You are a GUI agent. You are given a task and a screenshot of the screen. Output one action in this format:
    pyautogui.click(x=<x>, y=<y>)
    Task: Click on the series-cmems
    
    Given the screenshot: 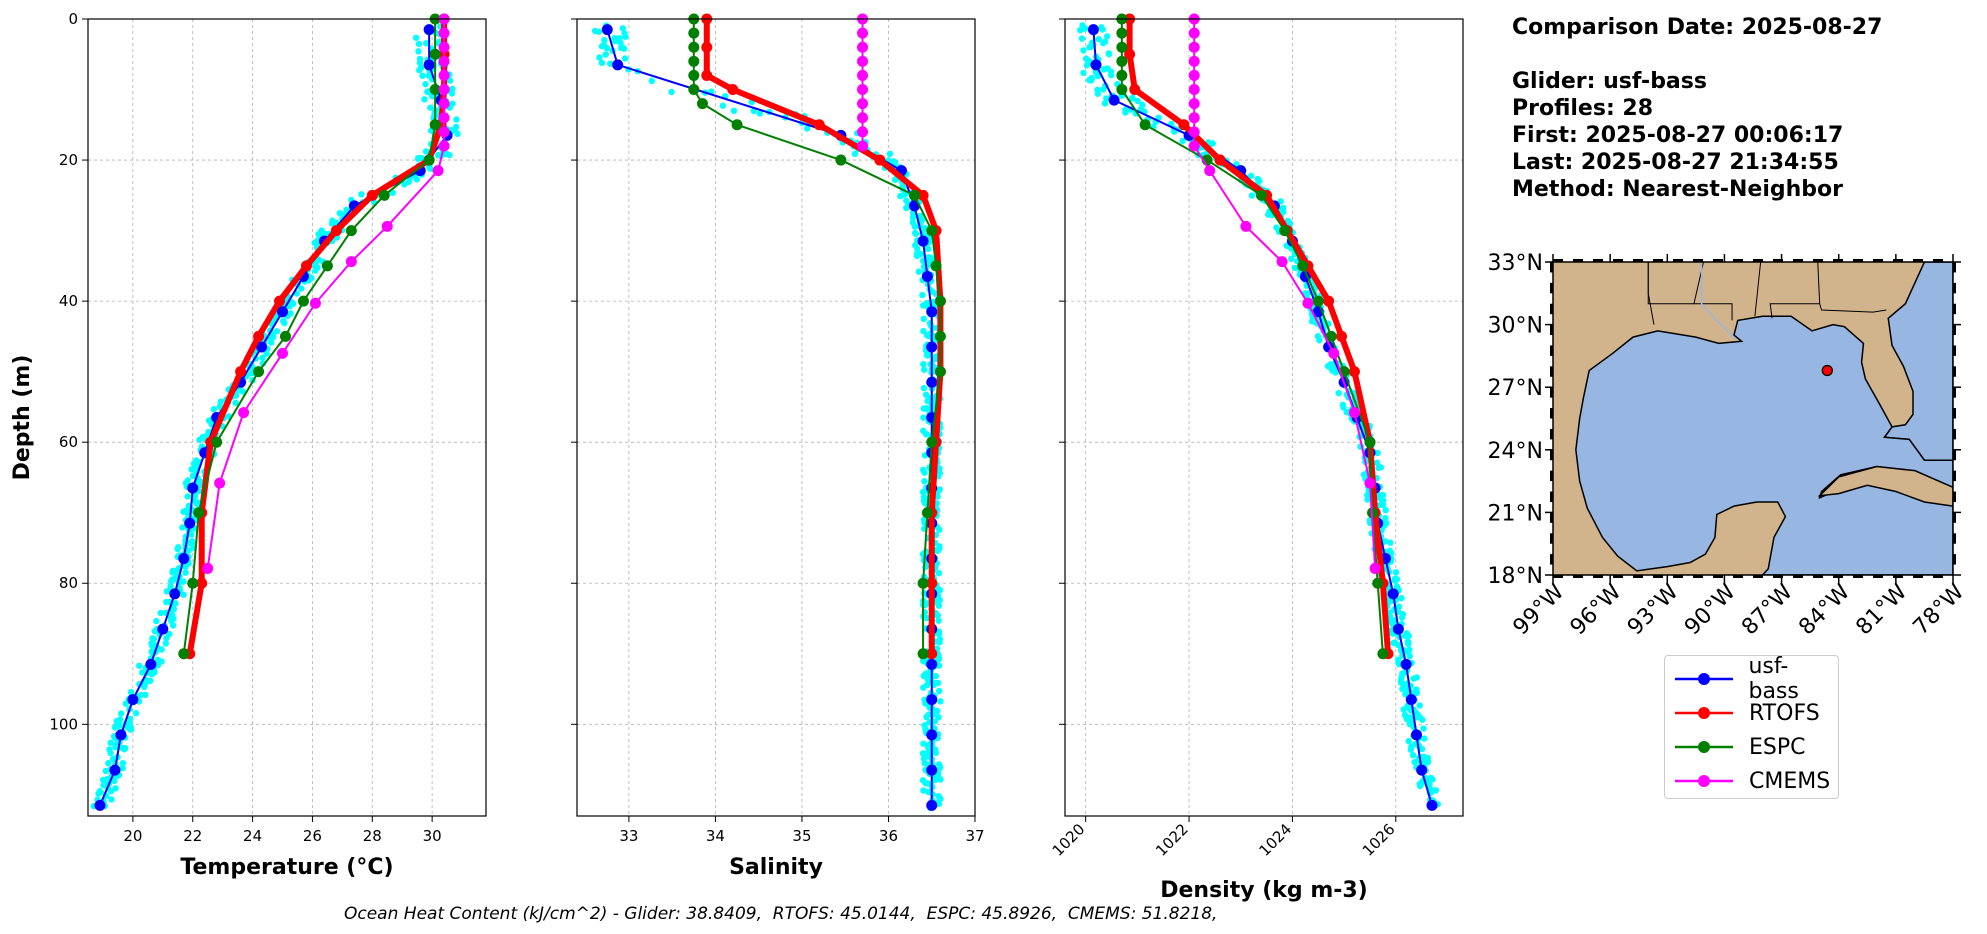 What is the action you would take?
    pyautogui.click(x=1284, y=293)
    